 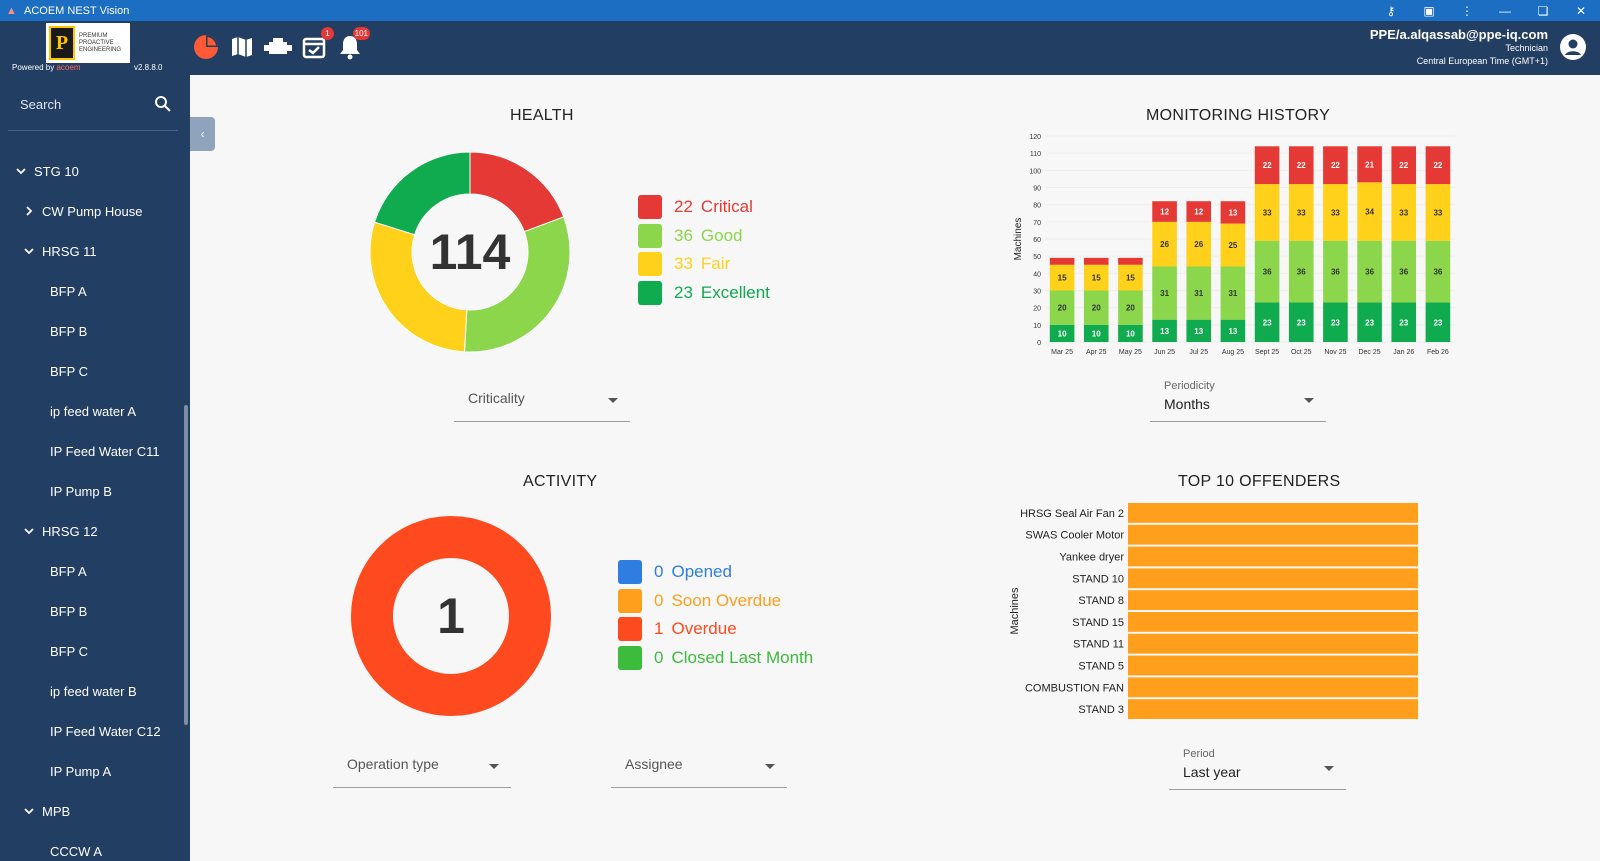 What do you see at coordinates (1505, 10) in the screenshot?
I see `minimize-button: —` at bounding box center [1505, 10].